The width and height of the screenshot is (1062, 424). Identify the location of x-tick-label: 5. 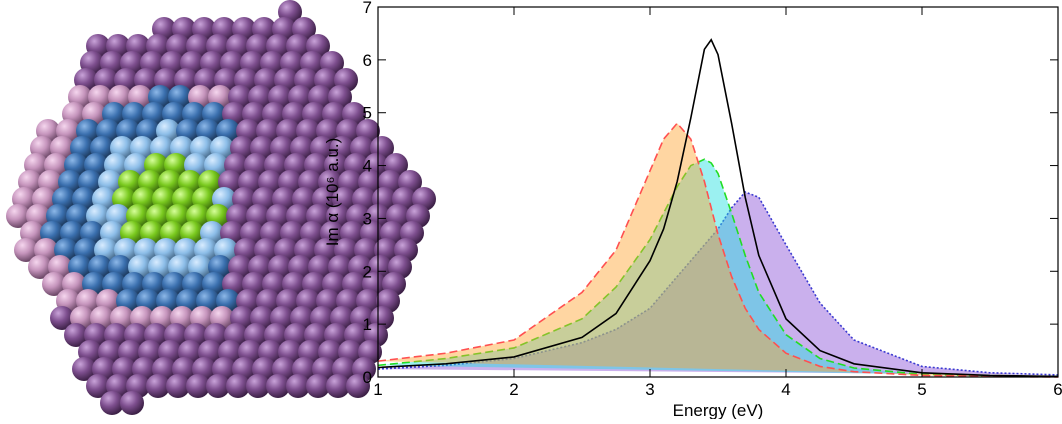
(921, 389).